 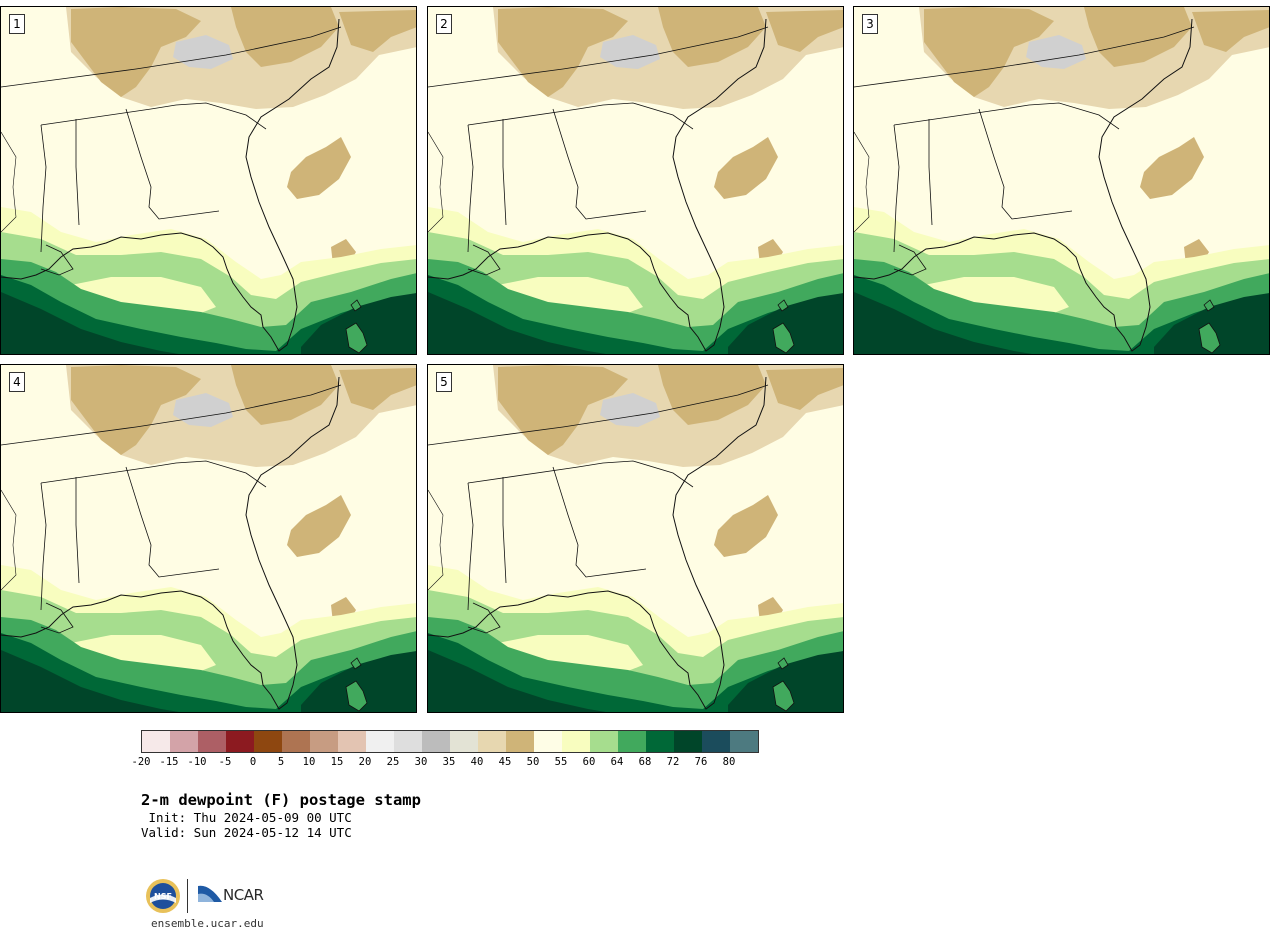 What do you see at coordinates (207, 923) in the screenshot?
I see `footer-url: ensemble.ucar.edu` at bounding box center [207, 923].